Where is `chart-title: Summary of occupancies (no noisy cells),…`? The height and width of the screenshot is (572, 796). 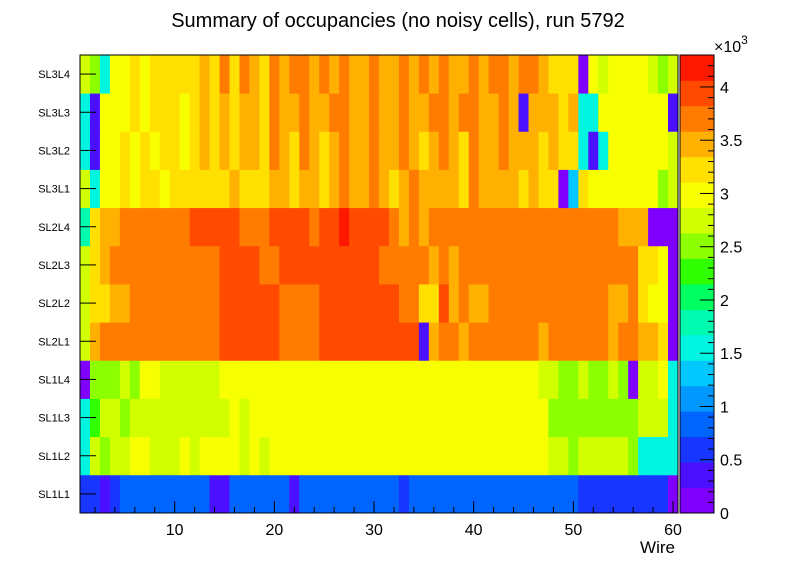
chart-title: Summary of occupancies (no noisy cells),… is located at coordinates (398, 21).